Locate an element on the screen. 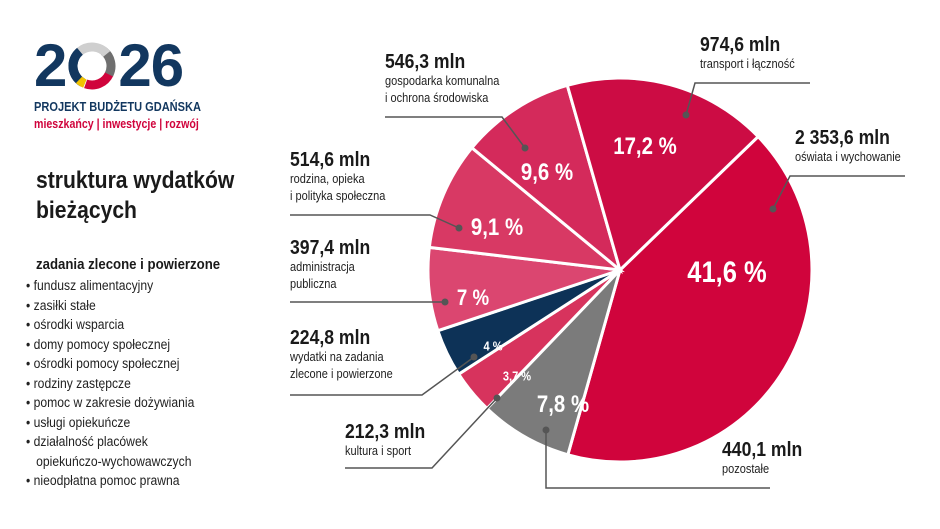 This screenshot has height=529, width=940. logo-year-right: 26 is located at coordinates (151, 65).